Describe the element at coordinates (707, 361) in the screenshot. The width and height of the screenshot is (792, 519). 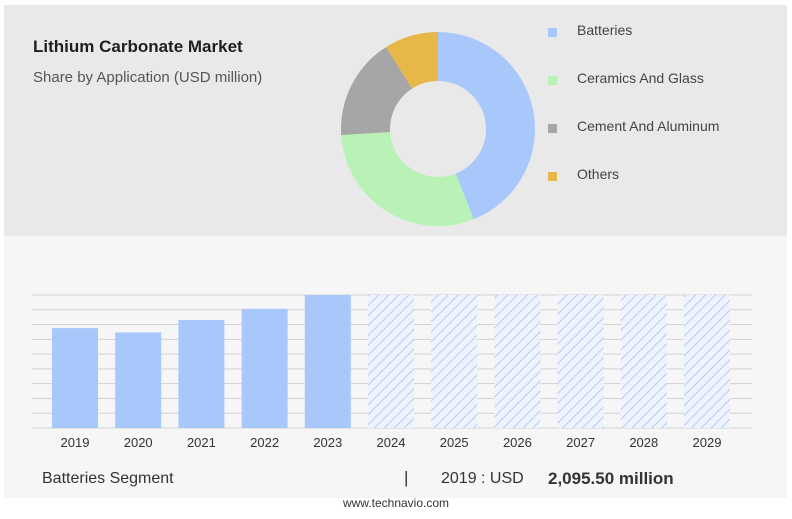
I see `forecast-bar-2029` at that location.